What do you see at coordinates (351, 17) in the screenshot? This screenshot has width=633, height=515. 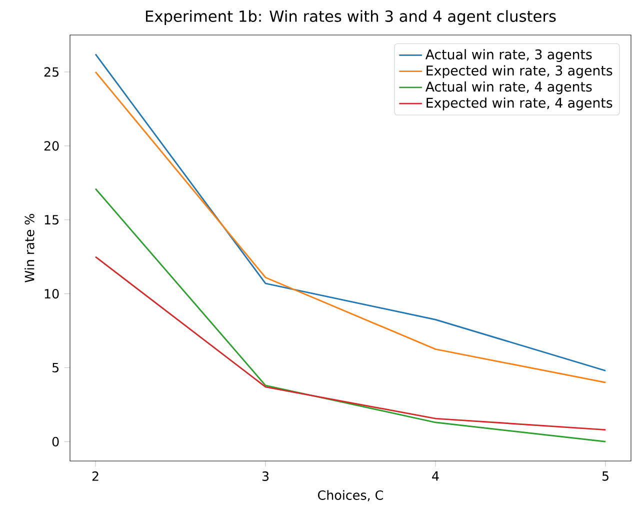 I see `chart-title: Experiment 1b: Win rates with 3 and 4 agent clusters` at bounding box center [351, 17].